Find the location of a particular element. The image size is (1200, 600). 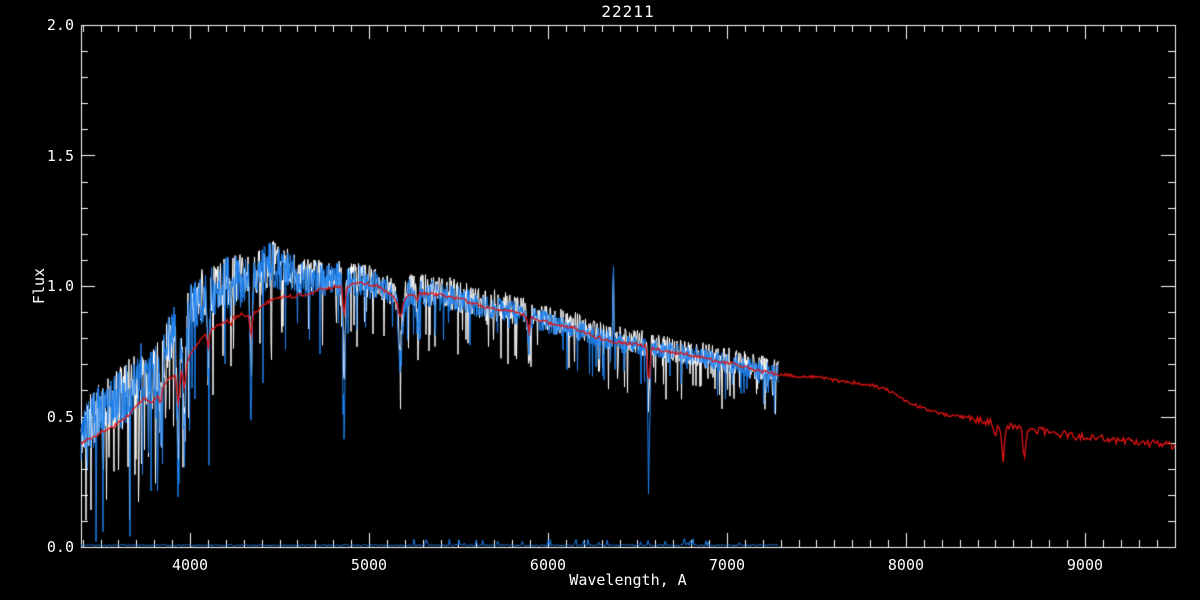

x-tick-label: 9000 is located at coordinates (1085, 565).